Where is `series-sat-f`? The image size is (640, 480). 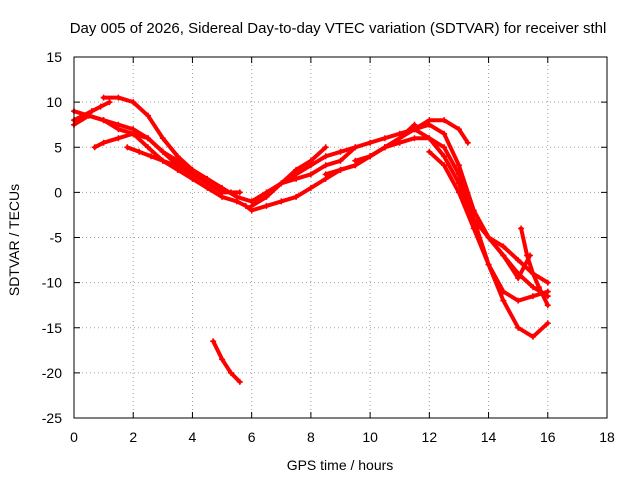
series-sat-f is located at coordinates (163, 161).